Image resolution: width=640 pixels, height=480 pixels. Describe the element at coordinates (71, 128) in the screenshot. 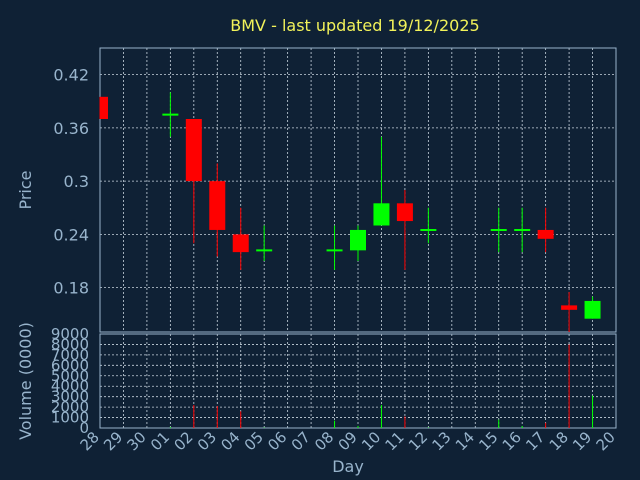

I see `y-tick-label: 0.36` at that location.